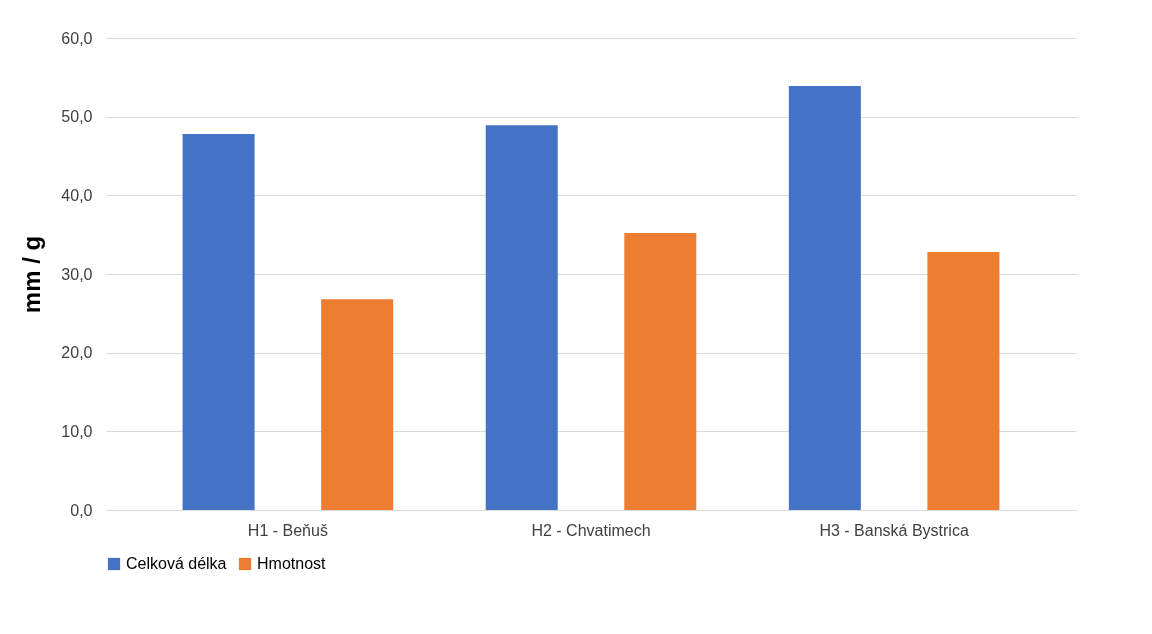  Describe the element at coordinates (32, 274) in the screenshot. I see `y-axis-title: mm / g` at that location.